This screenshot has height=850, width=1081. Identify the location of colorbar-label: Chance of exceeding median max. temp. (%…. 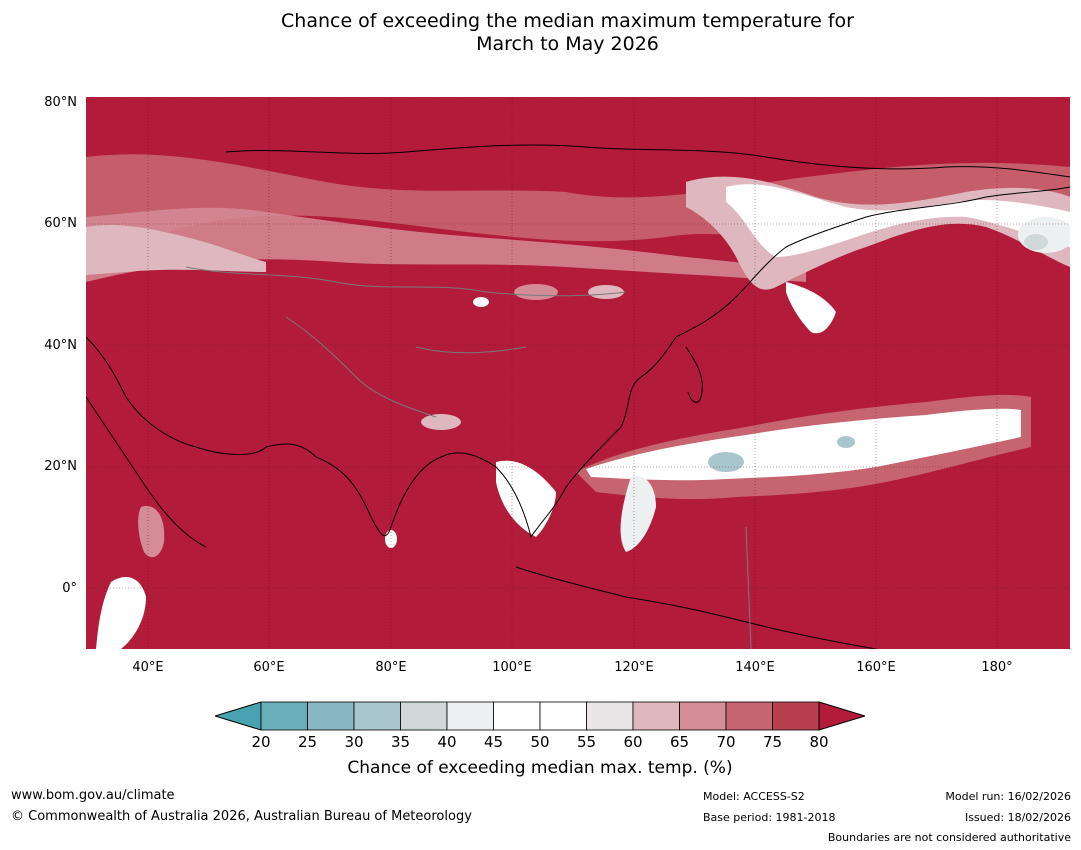
(540, 768).